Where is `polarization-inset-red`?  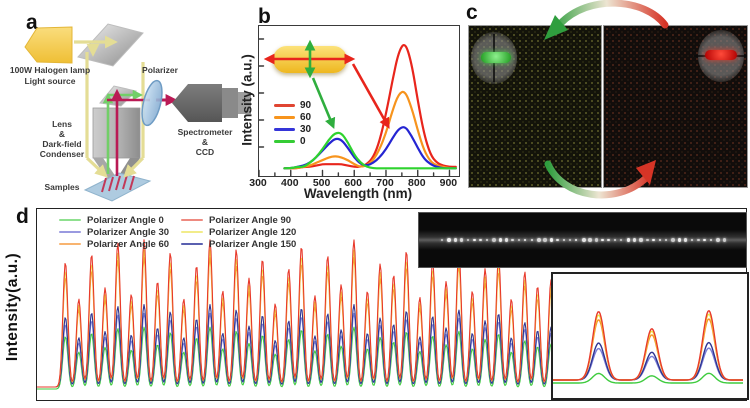
polarization-inset-red is located at coordinates (720, 56).